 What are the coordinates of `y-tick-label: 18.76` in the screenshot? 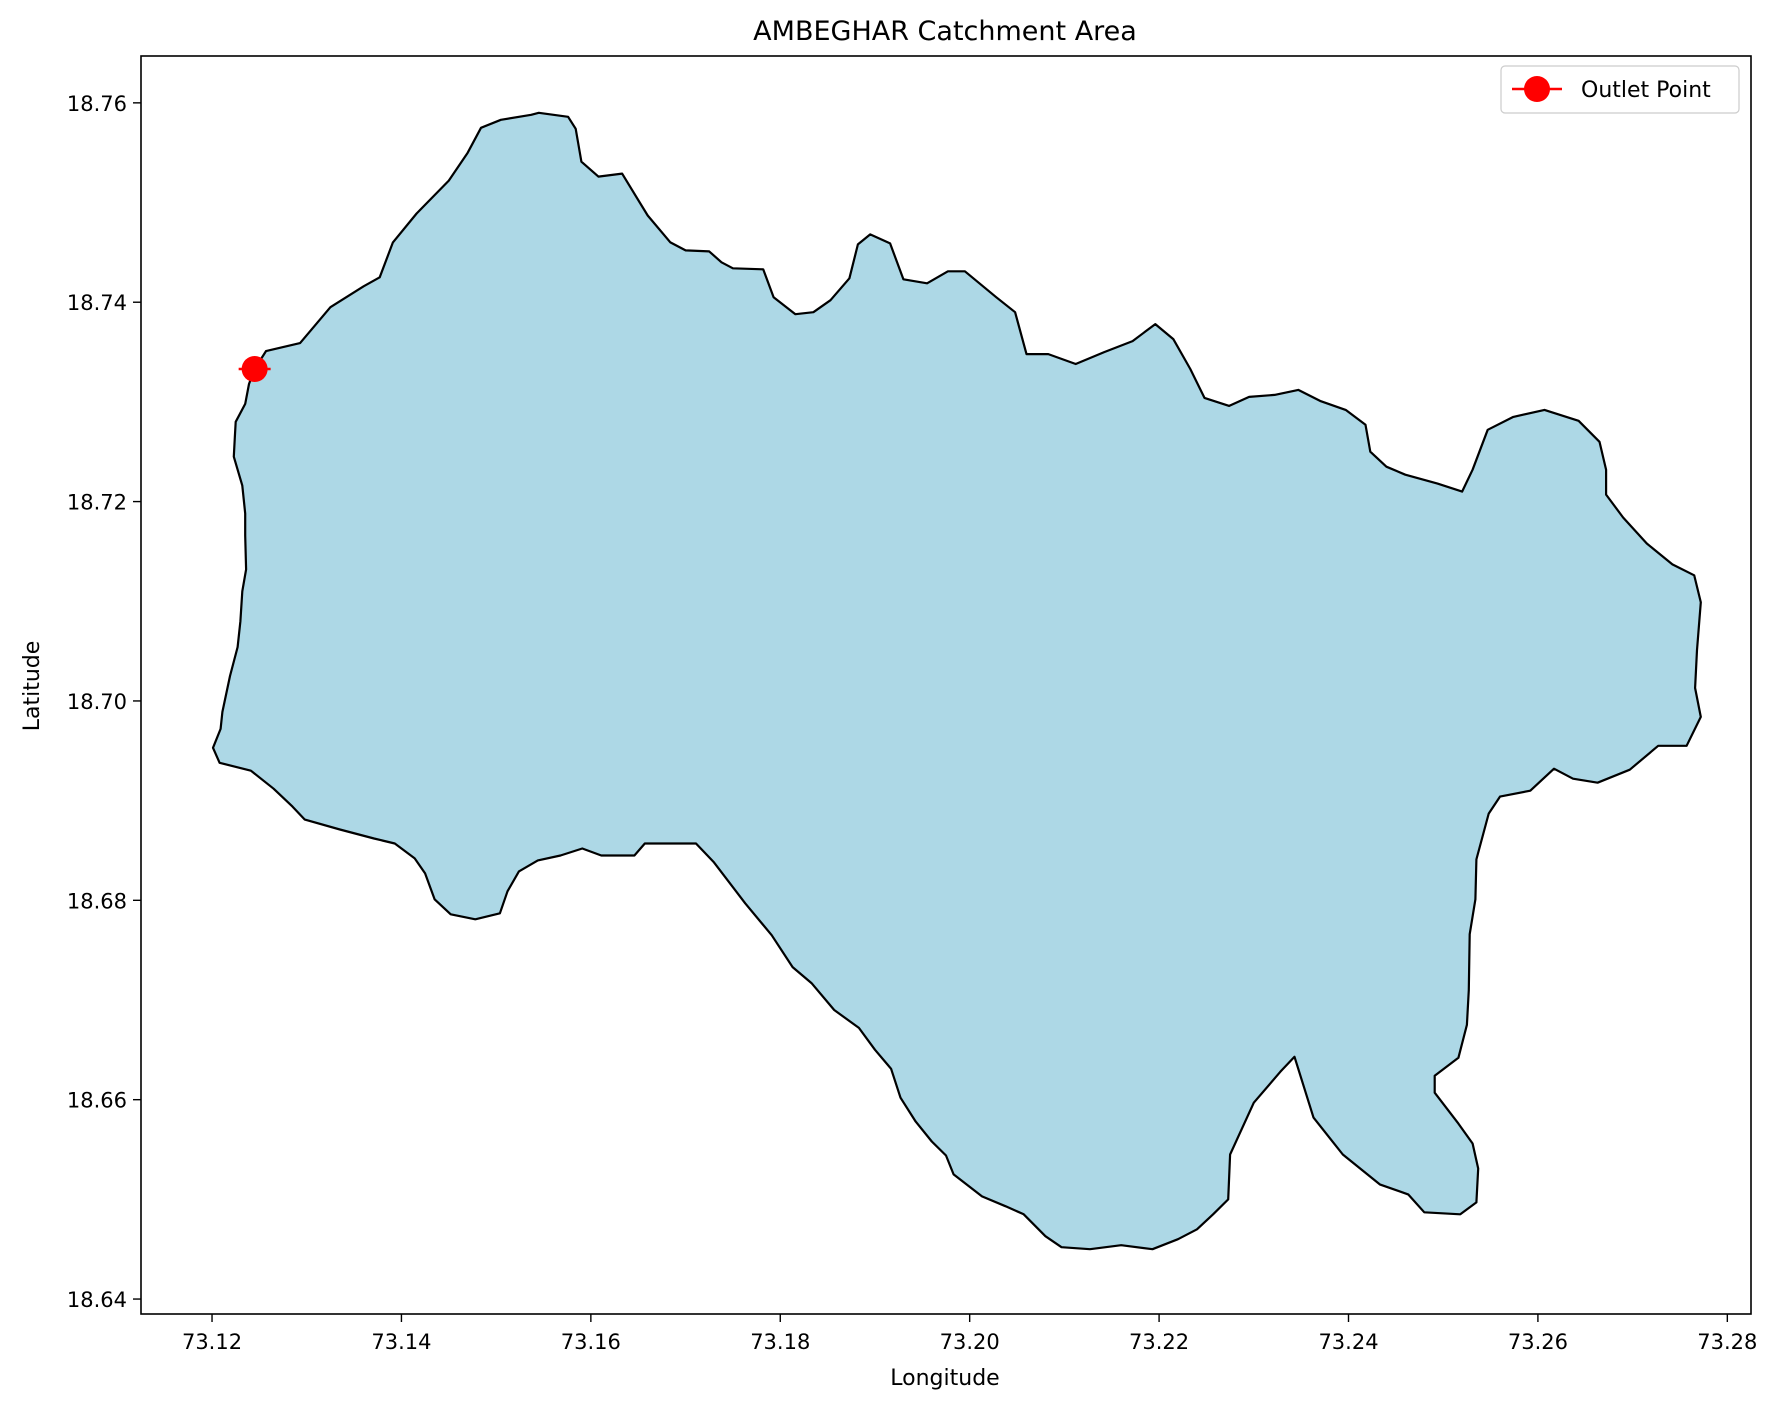 It's located at (97, 104).